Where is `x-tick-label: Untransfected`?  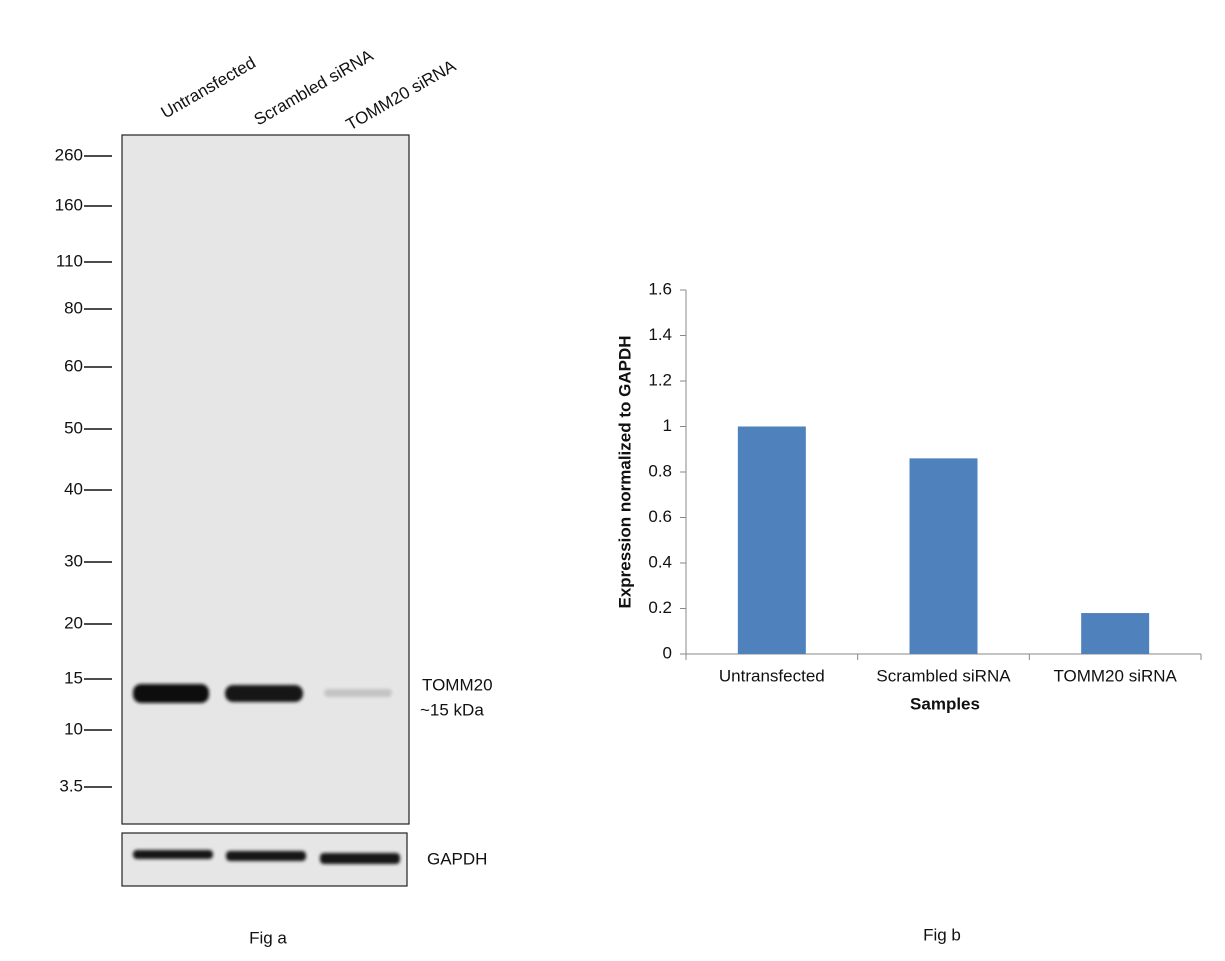
x-tick-label: Untransfected is located at coordinates (772, 675).